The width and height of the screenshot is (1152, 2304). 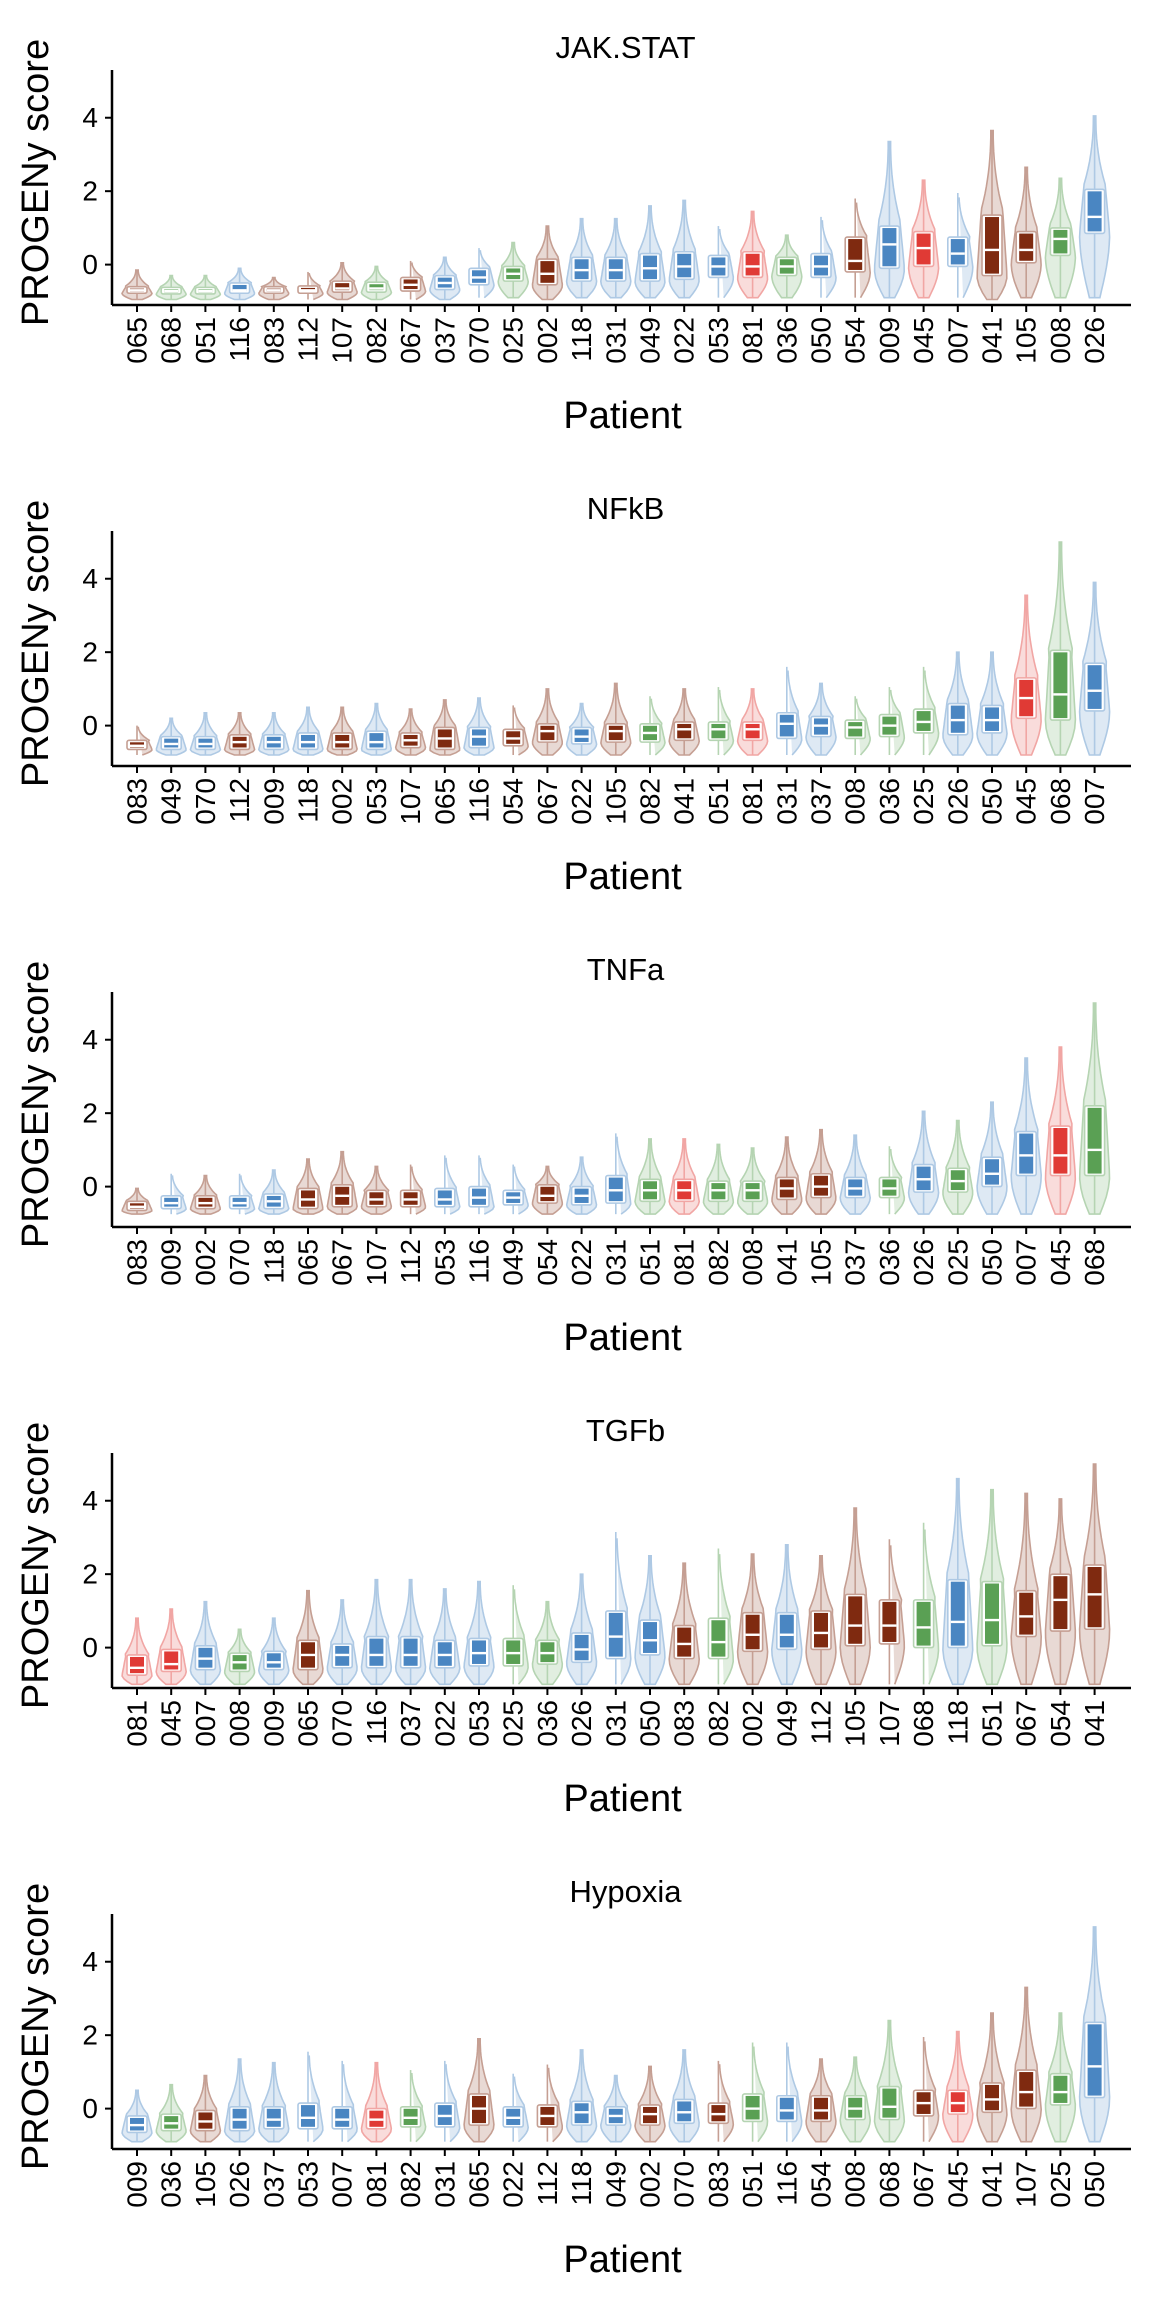 I want to click on x-tick-label: 031, so click(x=615, y=1723).